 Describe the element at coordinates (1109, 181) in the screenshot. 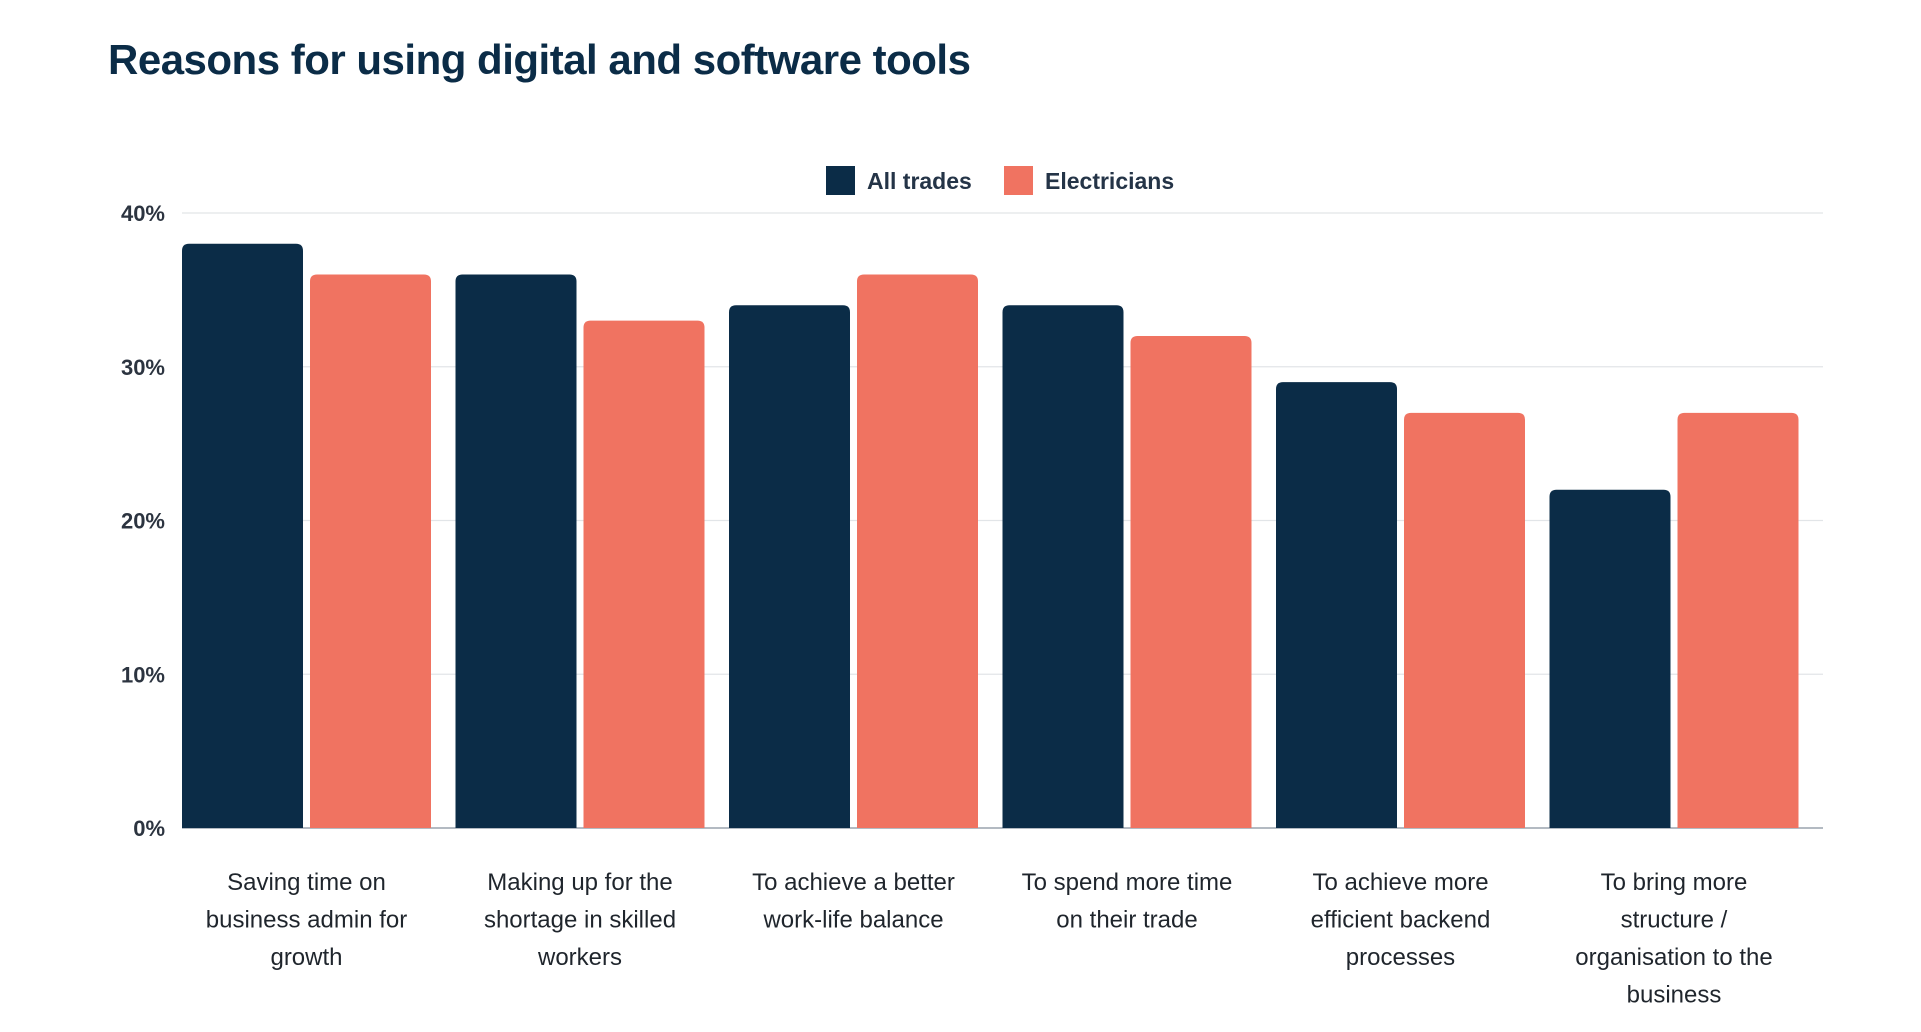

I see `legend-label: Electricians` at that location.